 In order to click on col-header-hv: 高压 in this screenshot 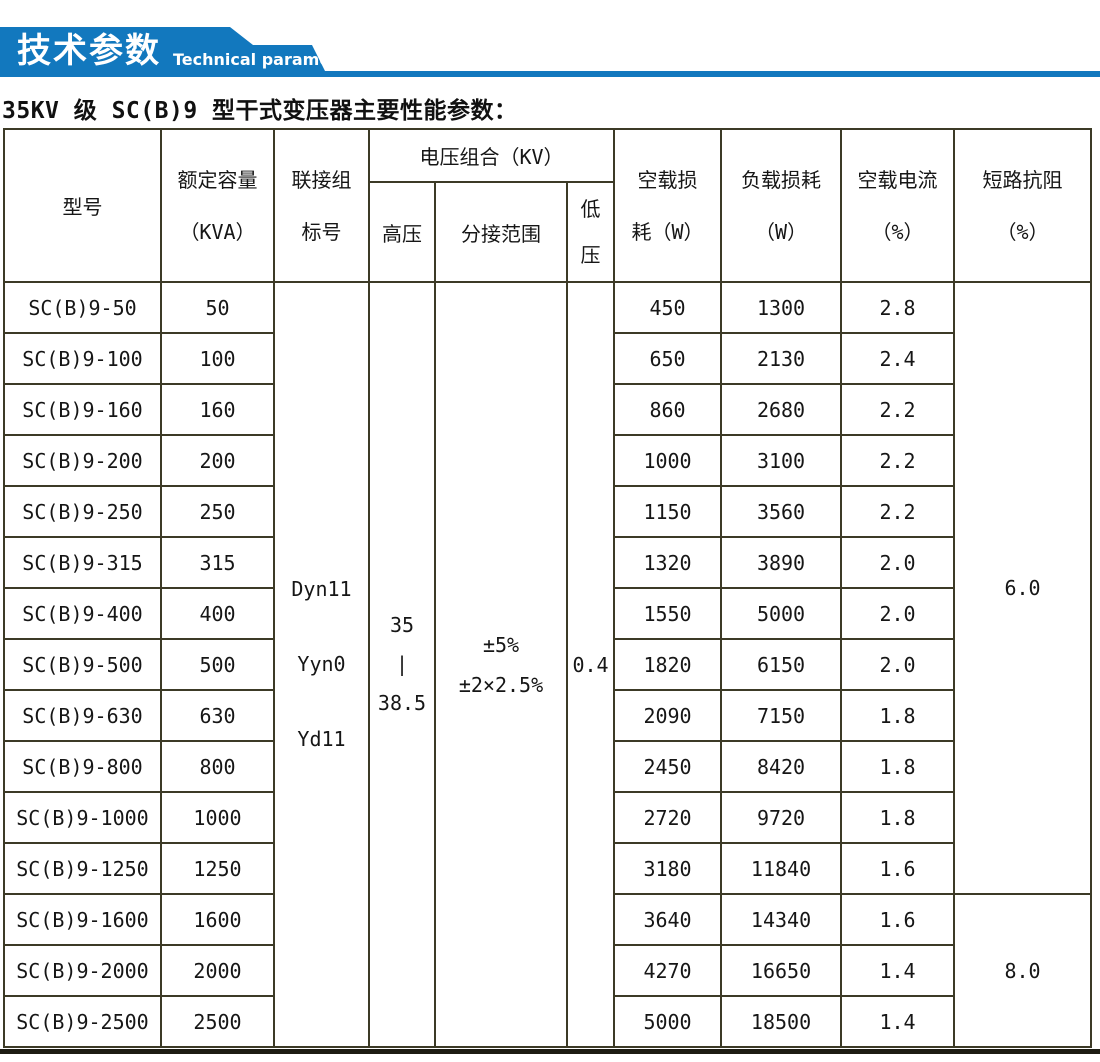, I will do `click(402, 232)`.